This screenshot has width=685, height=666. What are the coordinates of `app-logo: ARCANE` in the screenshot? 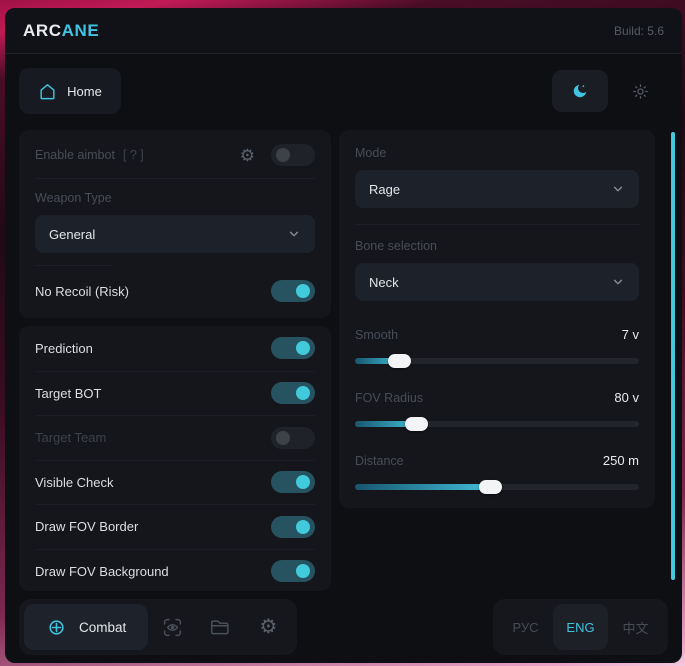 It's located at (61, 31).